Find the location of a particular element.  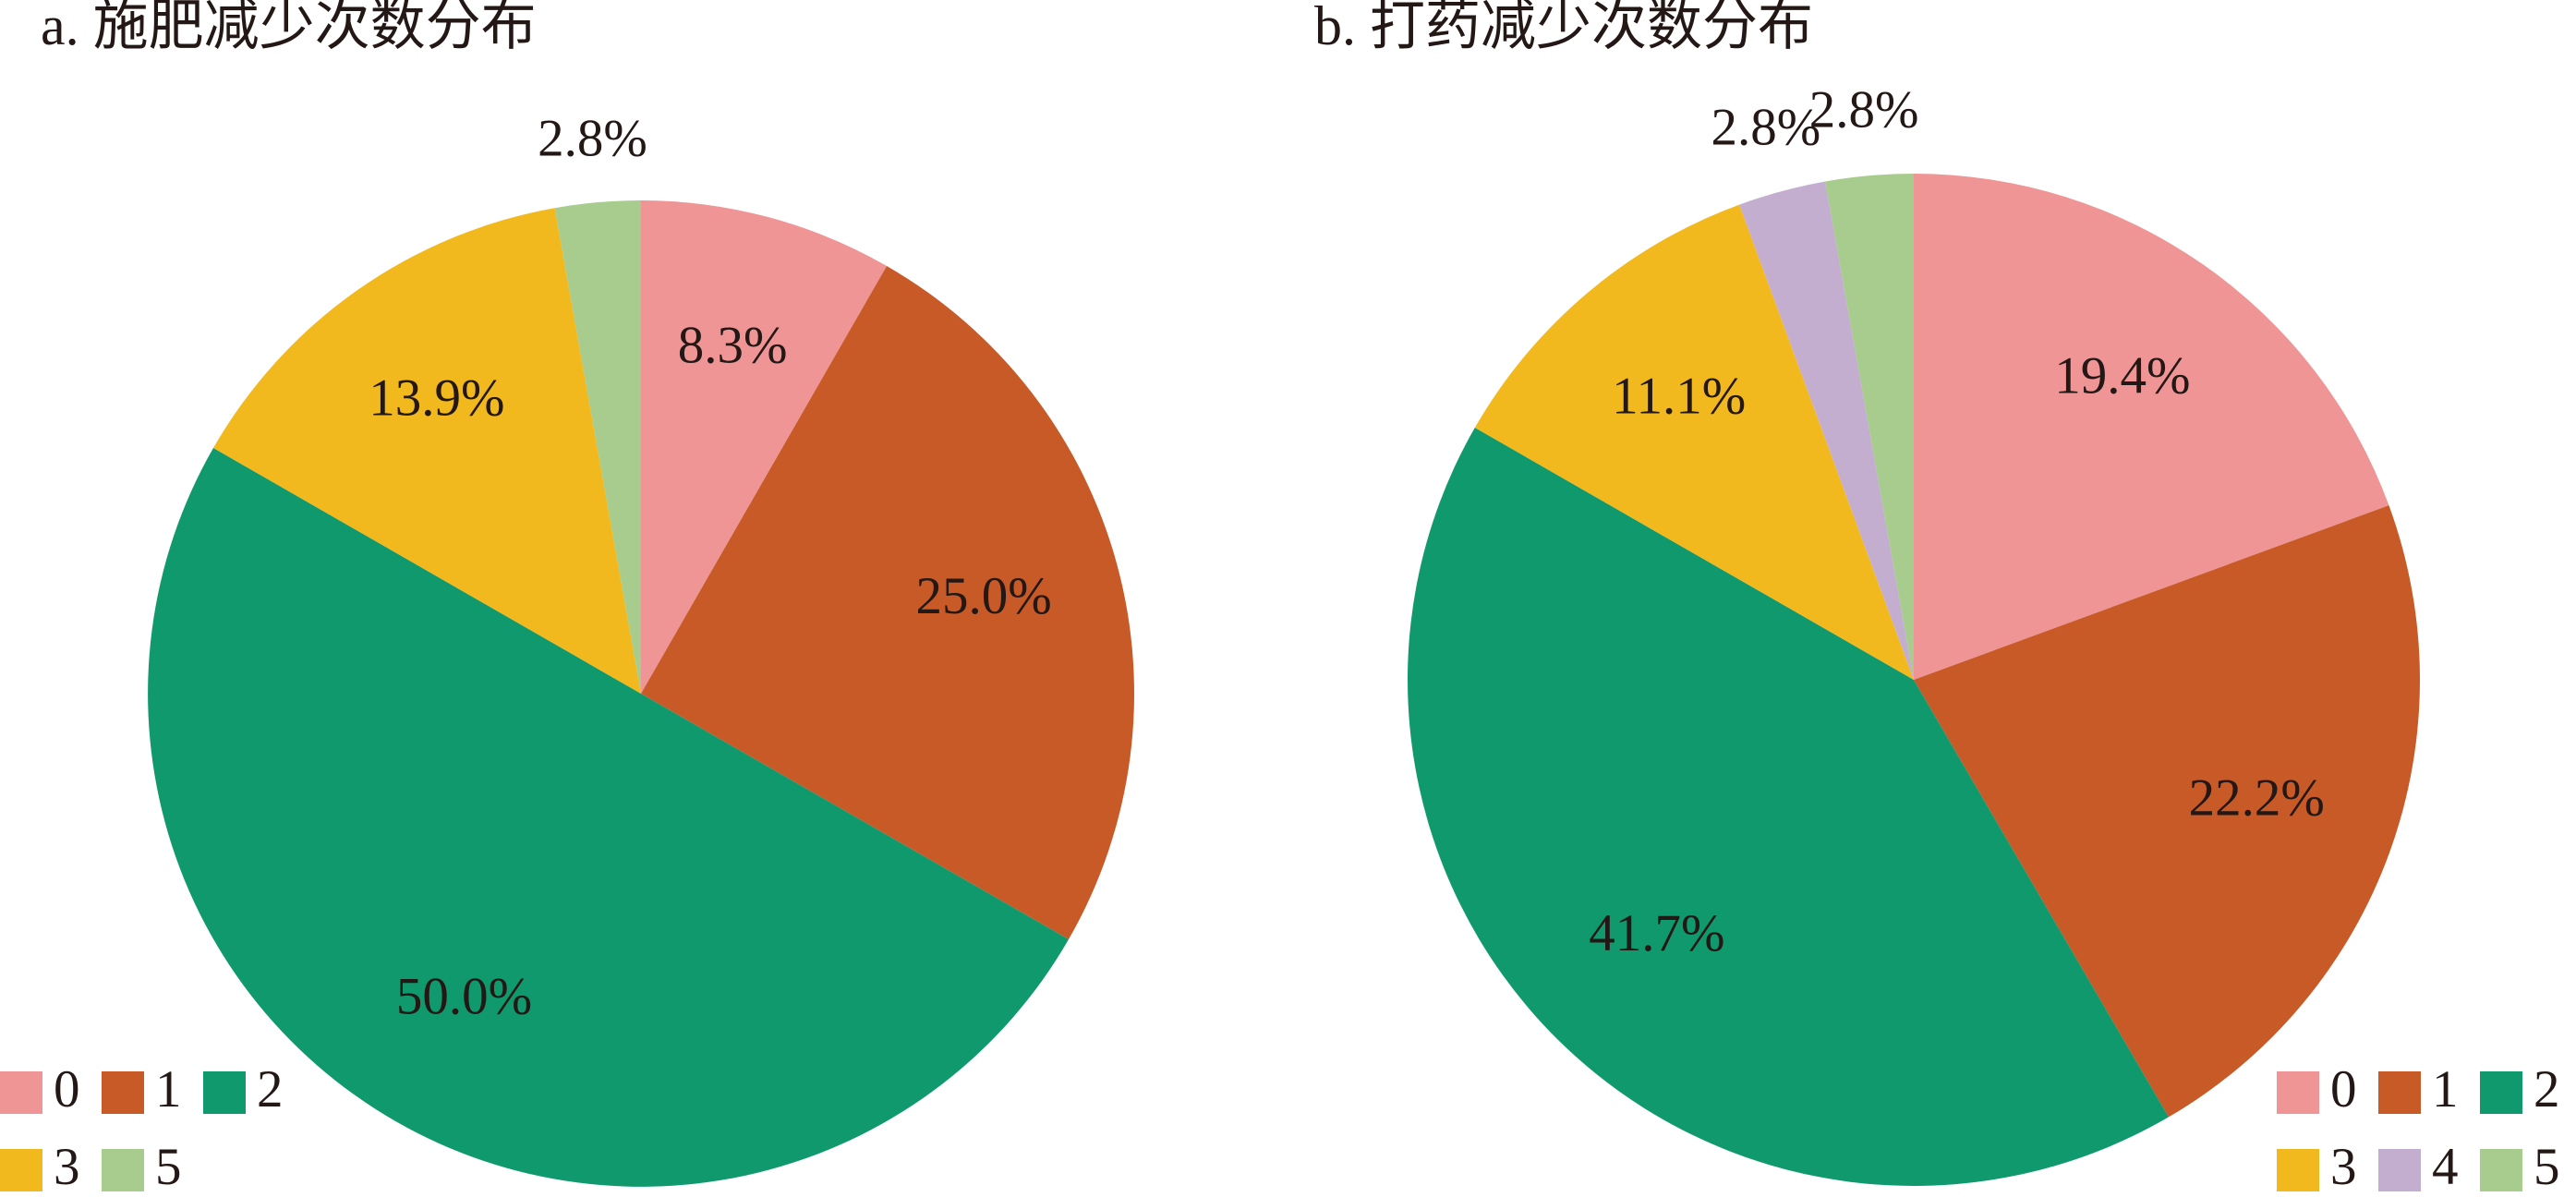

chart-title: b. 打药减少次数分布 is located at coordinates (1563, 28).